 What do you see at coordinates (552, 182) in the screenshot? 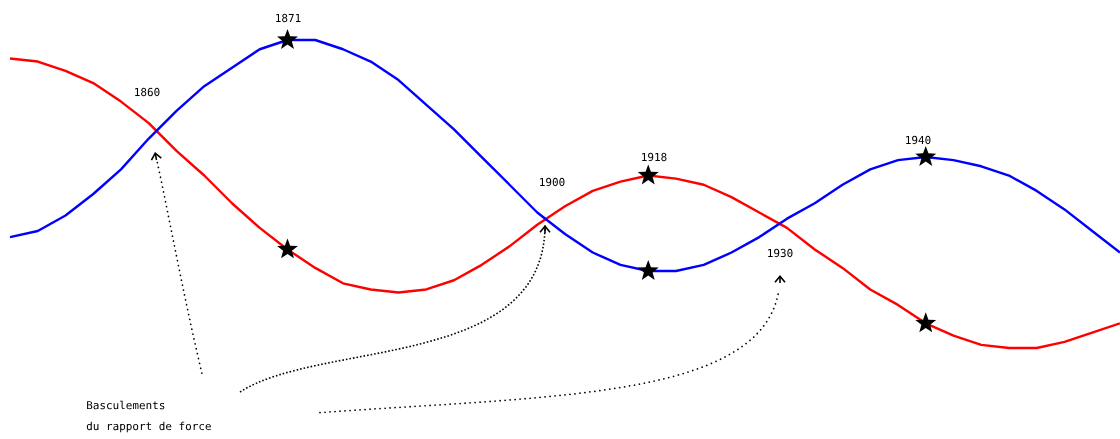
I see `annotation: 1900` at bounding box center [552, 182].